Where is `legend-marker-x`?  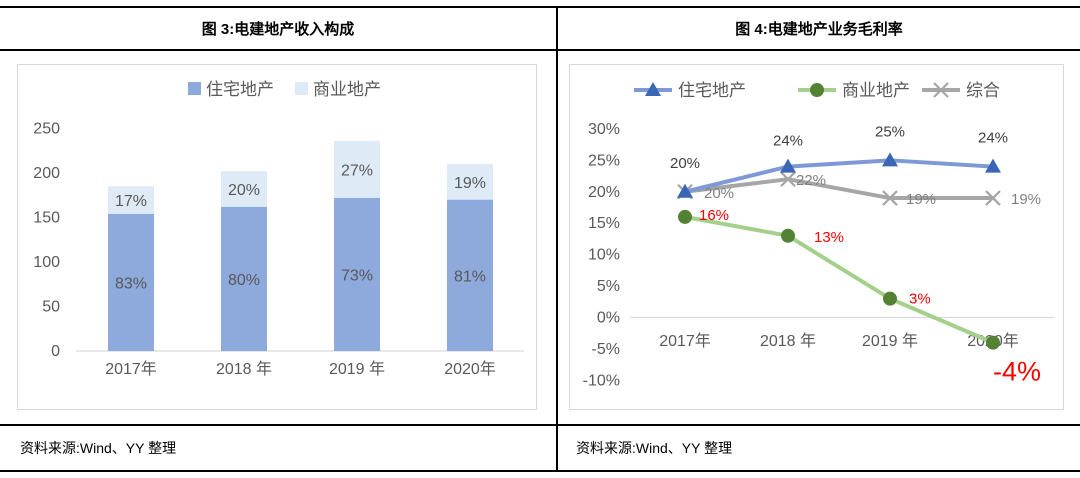 legend-marker-x is located at coordinates (941, 90).